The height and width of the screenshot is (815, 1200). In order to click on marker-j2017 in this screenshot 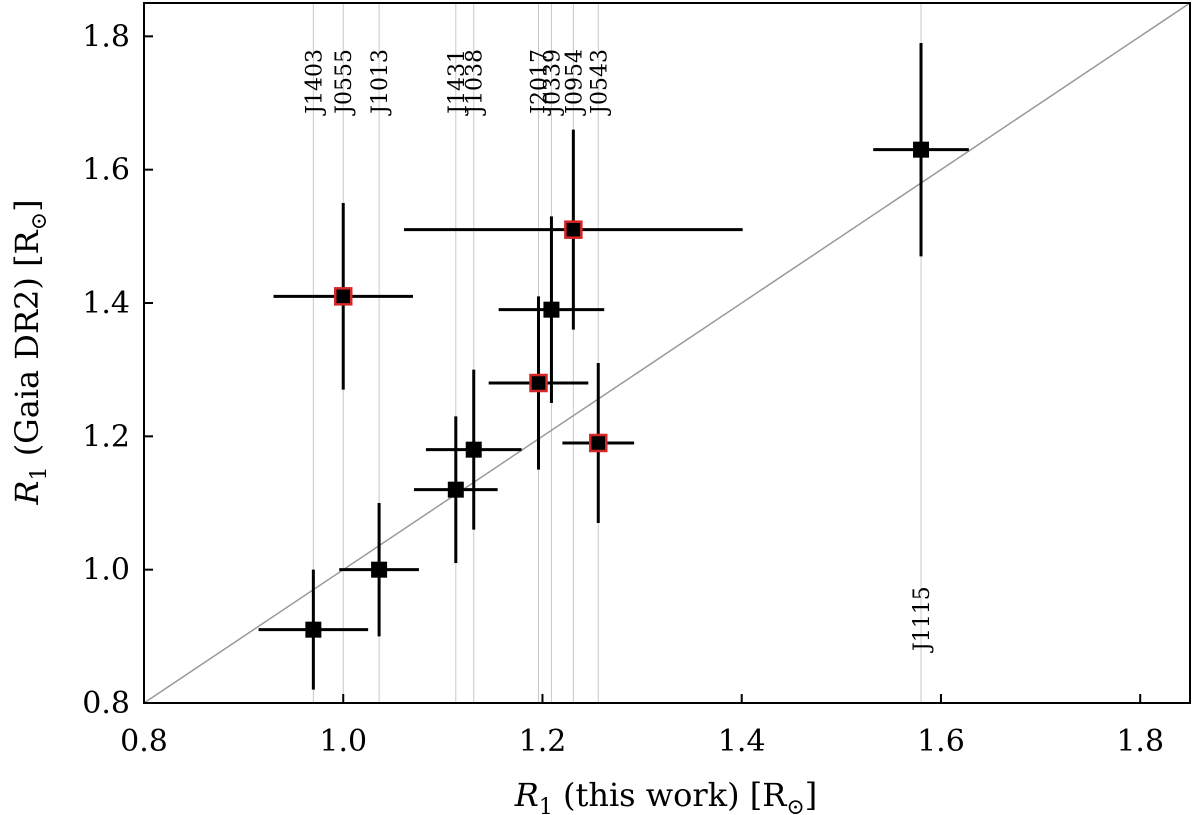, I will do `click(538, 383)`.